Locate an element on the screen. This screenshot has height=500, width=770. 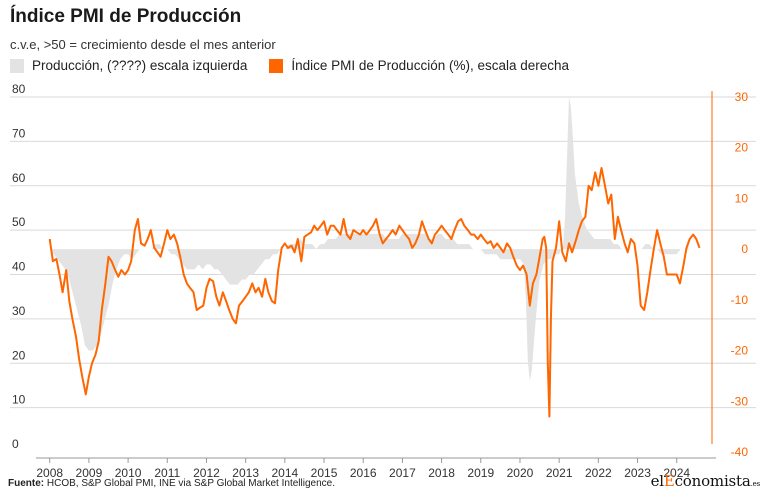
x-tick-2016: 2016 is located at coordinates (363, 473).